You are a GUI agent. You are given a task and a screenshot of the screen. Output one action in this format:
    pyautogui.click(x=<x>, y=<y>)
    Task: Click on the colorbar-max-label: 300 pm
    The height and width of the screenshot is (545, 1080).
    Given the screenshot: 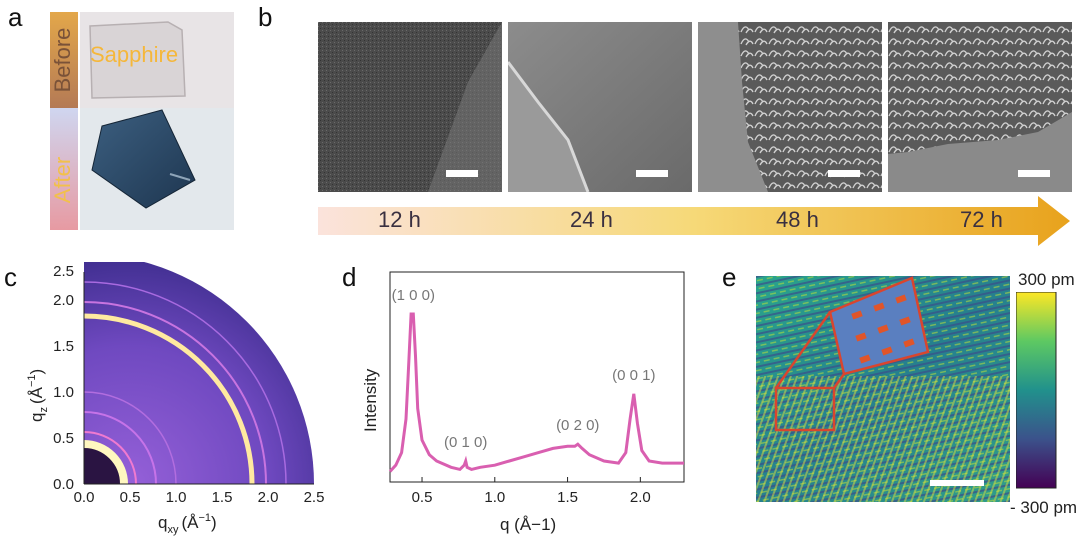 What is the action you would take?
    pyautogui.click(x=1046, y=279)
    